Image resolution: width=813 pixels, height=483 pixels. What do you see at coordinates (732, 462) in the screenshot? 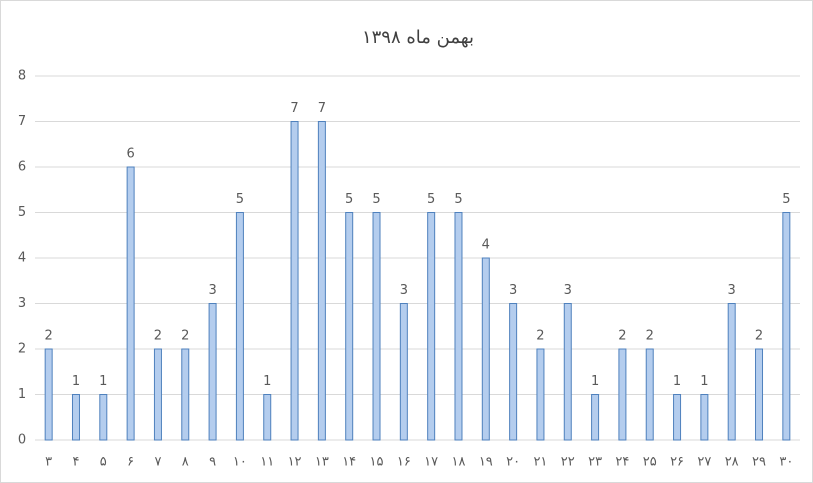
I see `x-tick-label: ۲۸` at bounding box center [732, 462].